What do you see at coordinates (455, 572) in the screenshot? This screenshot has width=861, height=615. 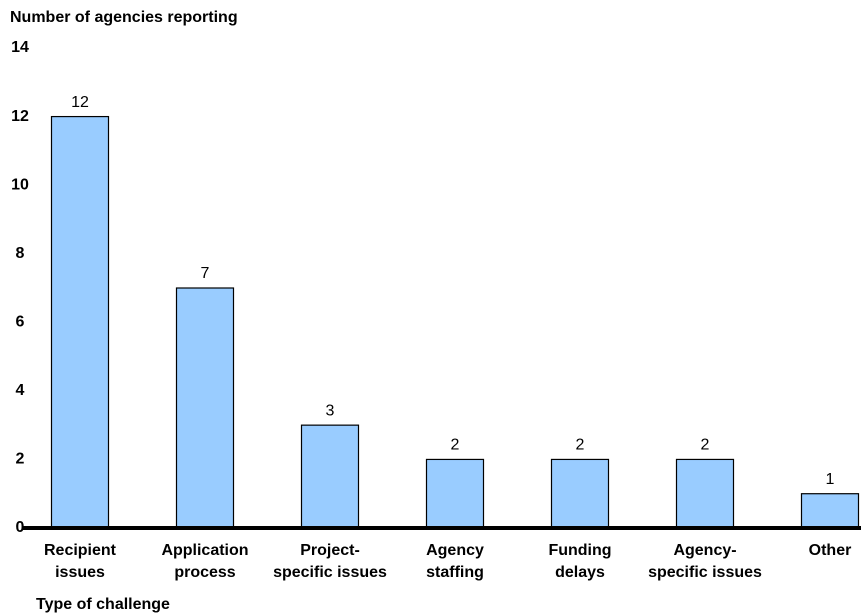 I see `x-tick-label: staffing` at bounding box center [455, 572].